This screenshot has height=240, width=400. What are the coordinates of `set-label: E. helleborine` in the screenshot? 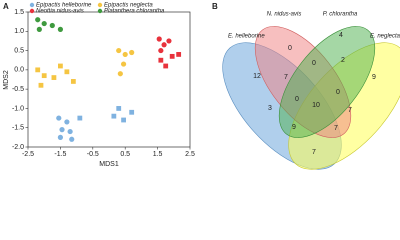 It's located at (246, 37).